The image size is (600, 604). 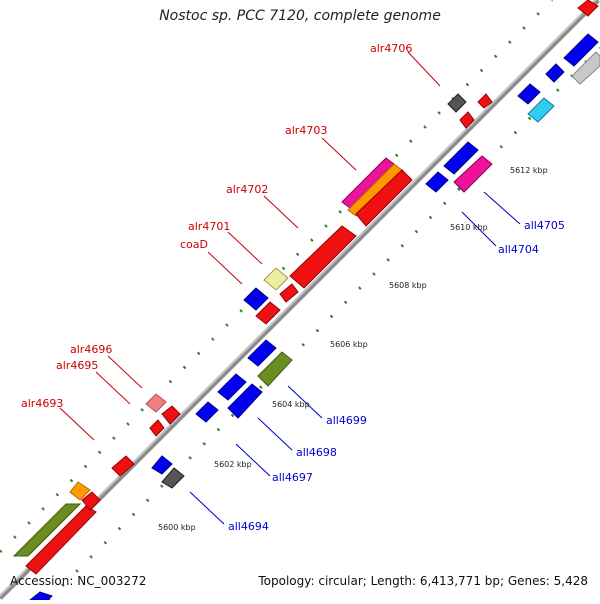 I want to click on leader-all4694, so click(x=207, y=508).